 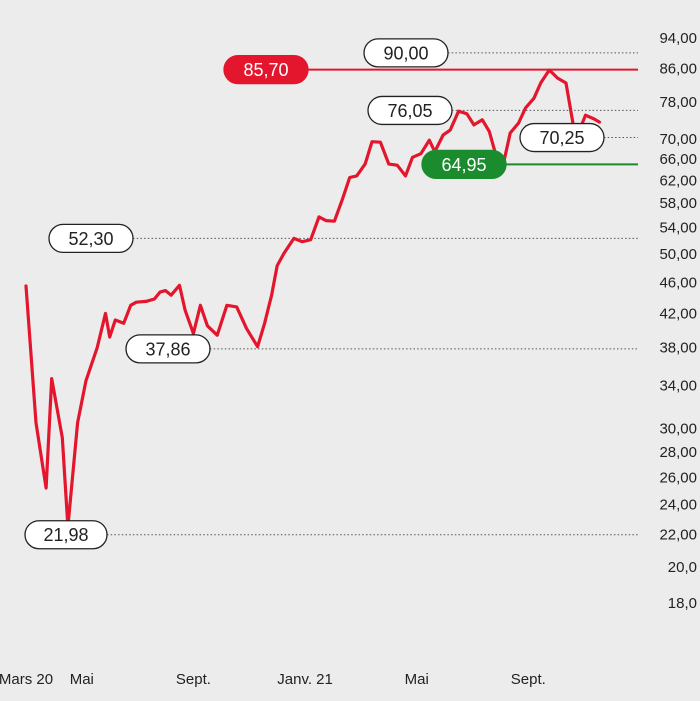 What do you see at coordinates (678, 139) in the screenshot?
I see `y-tick-label: 70,00` at bounding box center [678, 139].